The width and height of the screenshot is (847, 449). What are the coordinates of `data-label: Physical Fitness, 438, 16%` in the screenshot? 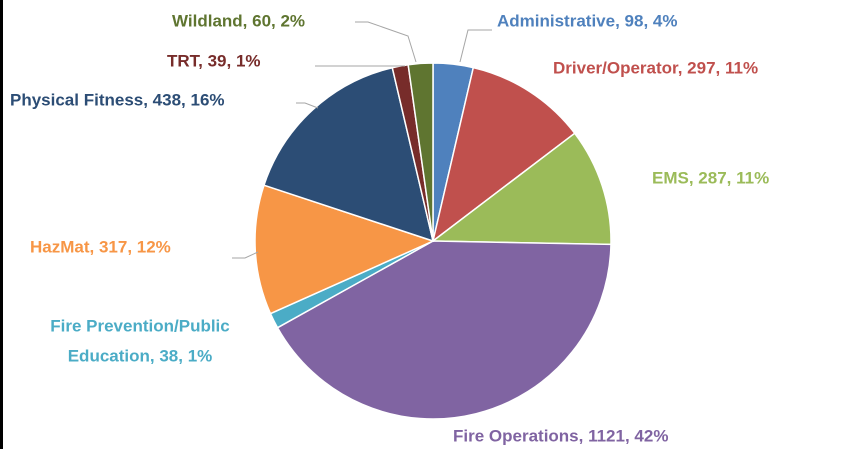 It's located at (117, 99).